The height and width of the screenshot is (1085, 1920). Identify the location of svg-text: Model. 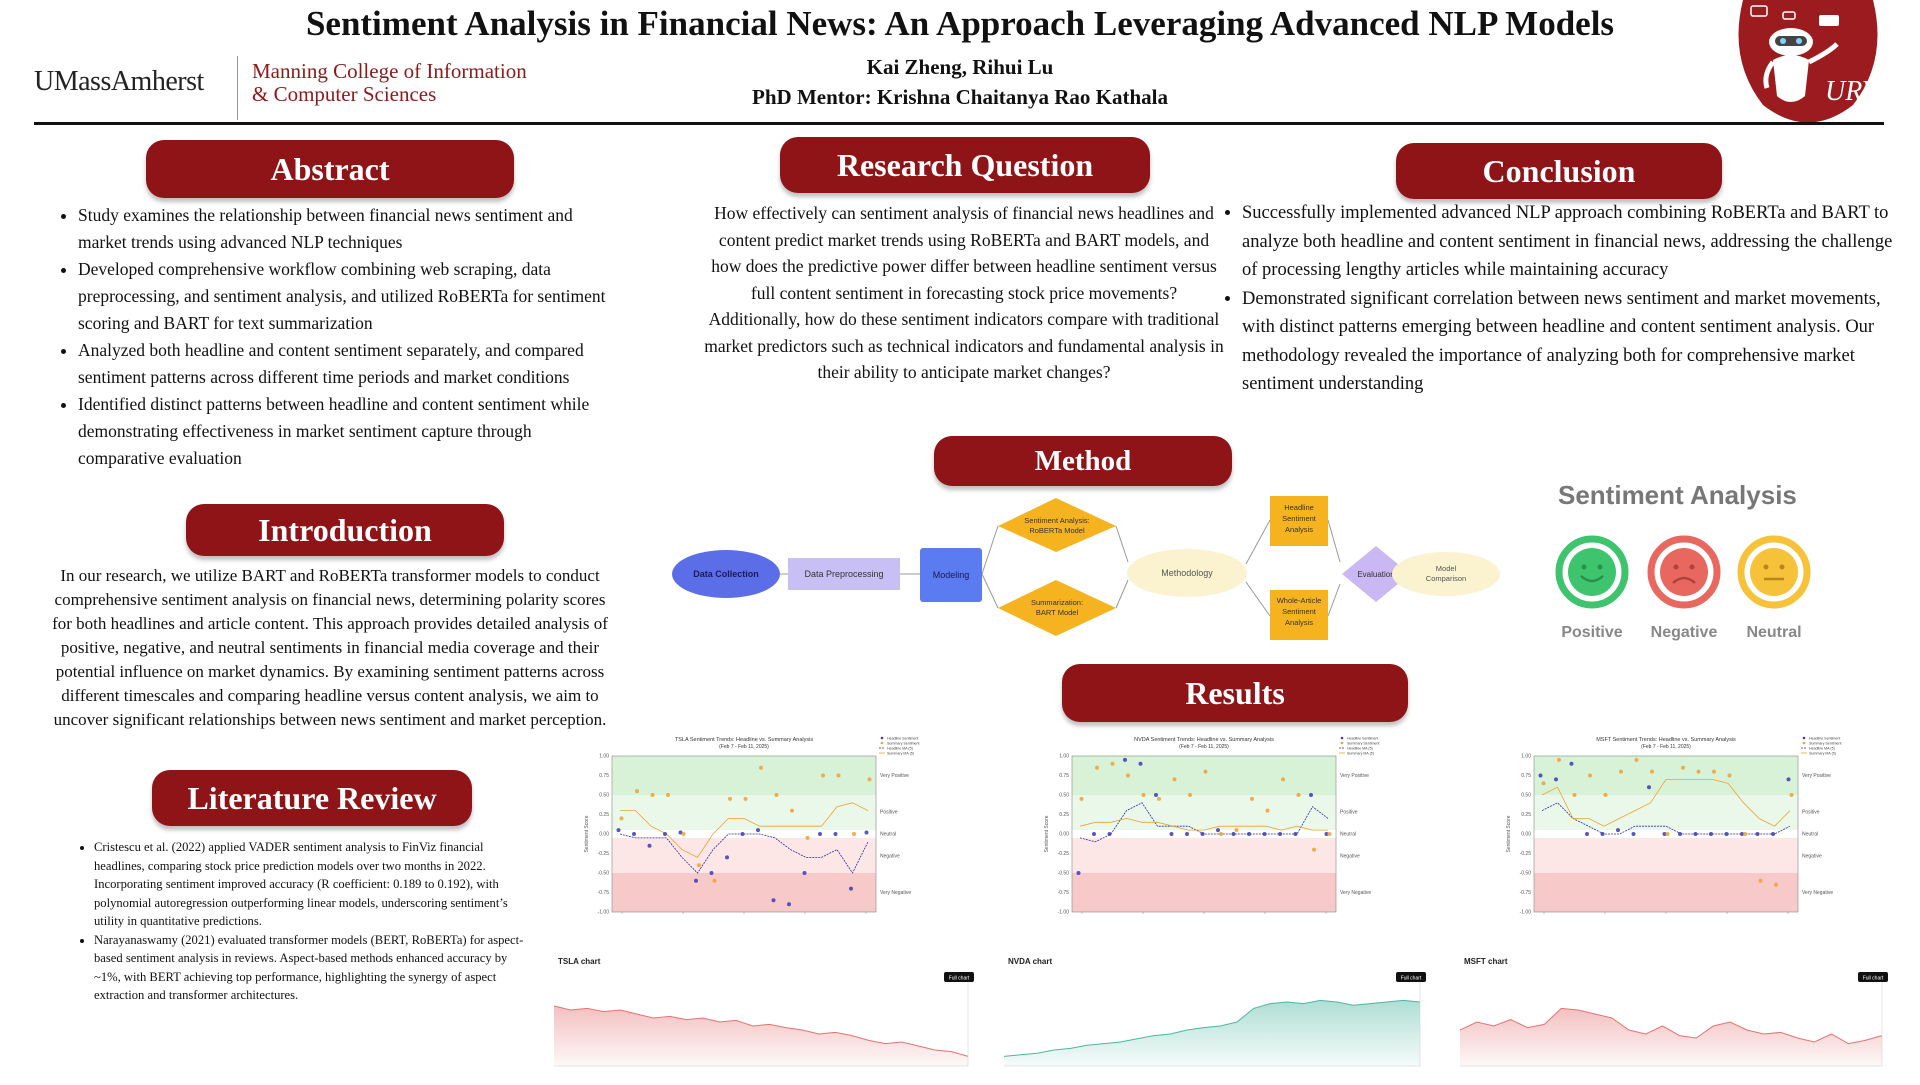
(1446, 568).